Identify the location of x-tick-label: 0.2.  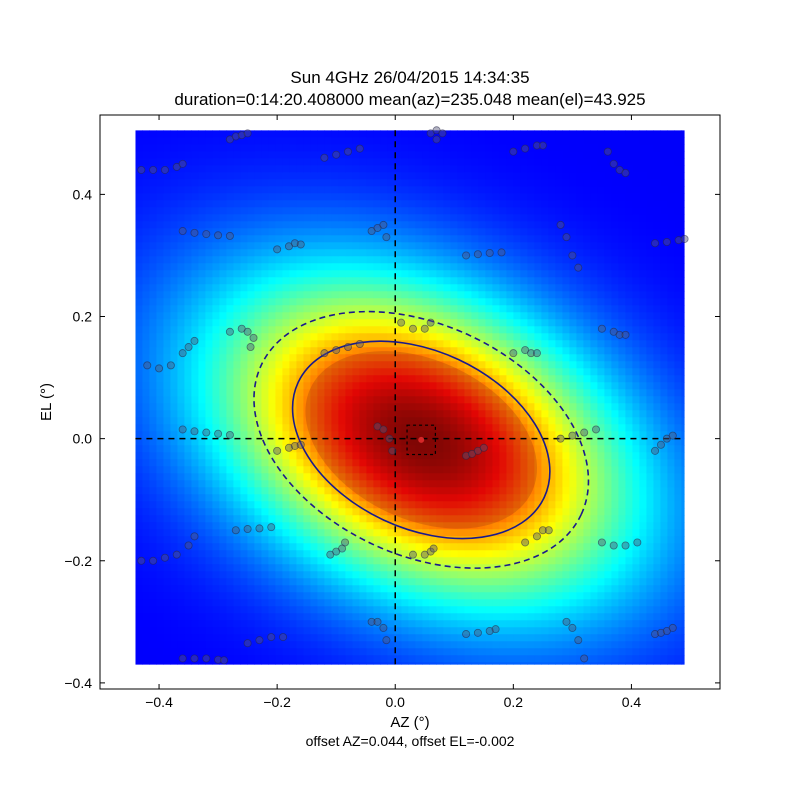
(514, 702).